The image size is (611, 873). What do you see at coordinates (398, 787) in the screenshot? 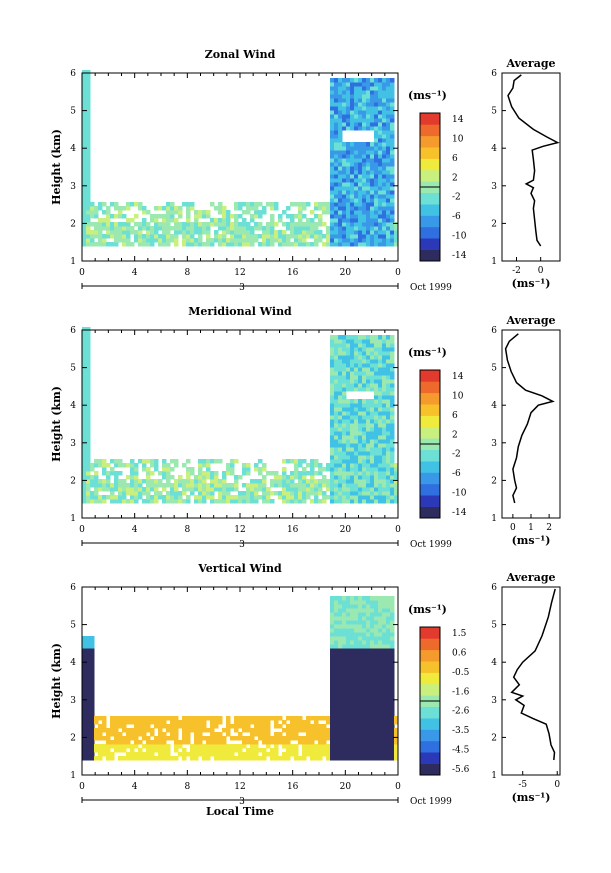
I see `x-tick-label: 0` at bounding box center [398, 787].